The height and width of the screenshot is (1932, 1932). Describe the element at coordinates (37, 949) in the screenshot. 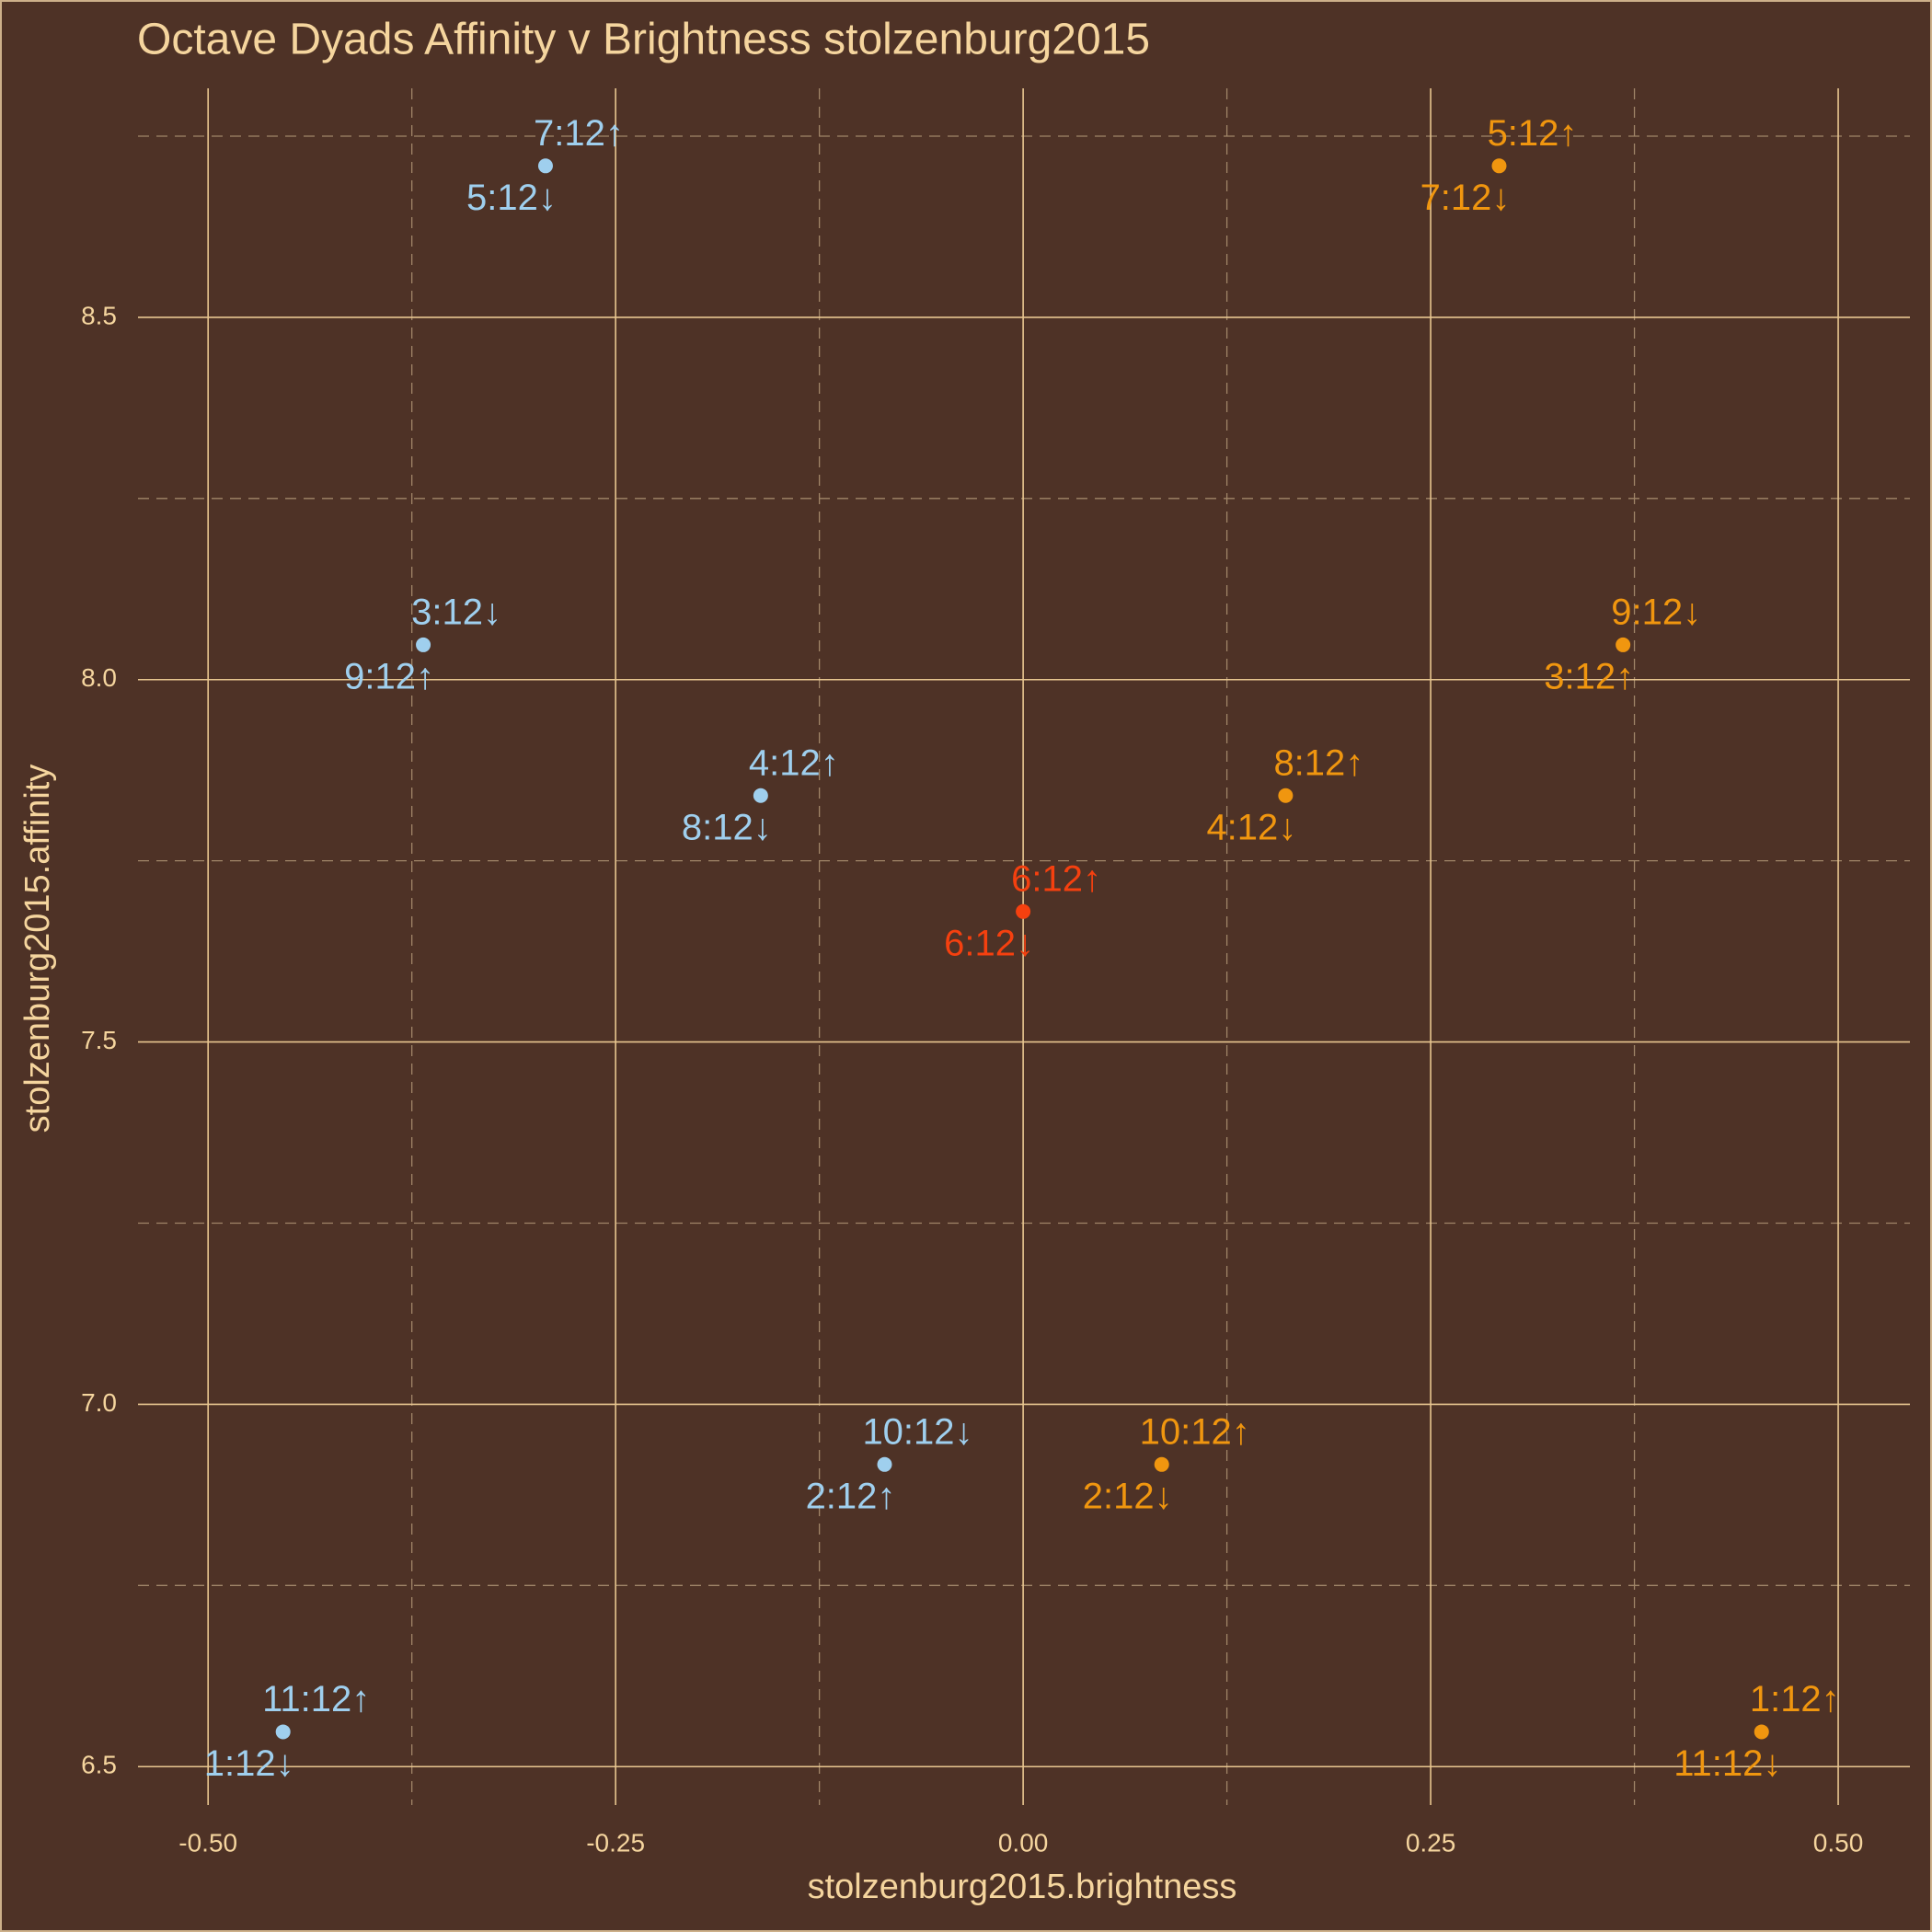

I see `y-axis-title: stolzenburg2015.affinity` at that location.